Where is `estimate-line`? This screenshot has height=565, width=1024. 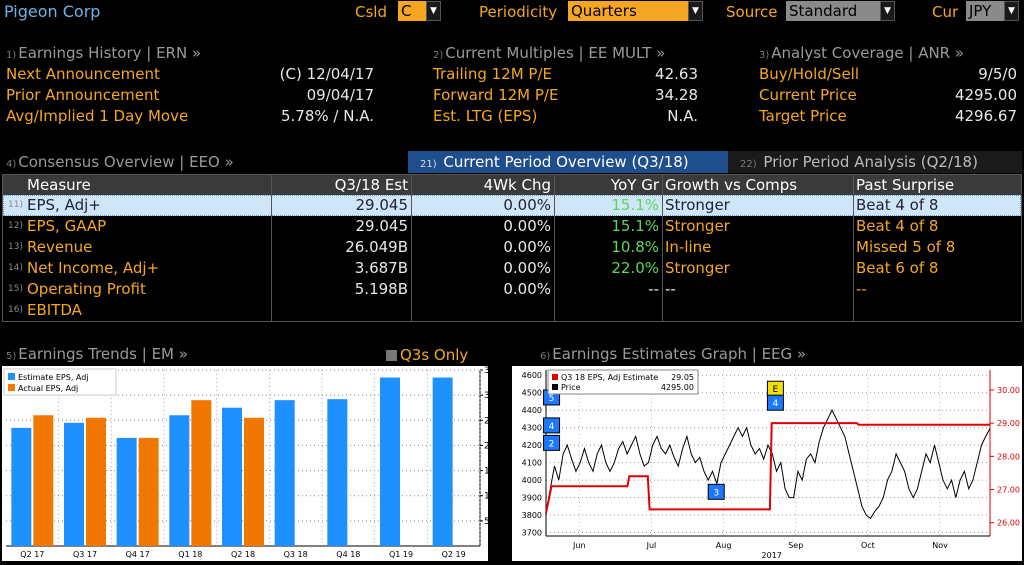
estimate-line is located at coordinates (767, 468).